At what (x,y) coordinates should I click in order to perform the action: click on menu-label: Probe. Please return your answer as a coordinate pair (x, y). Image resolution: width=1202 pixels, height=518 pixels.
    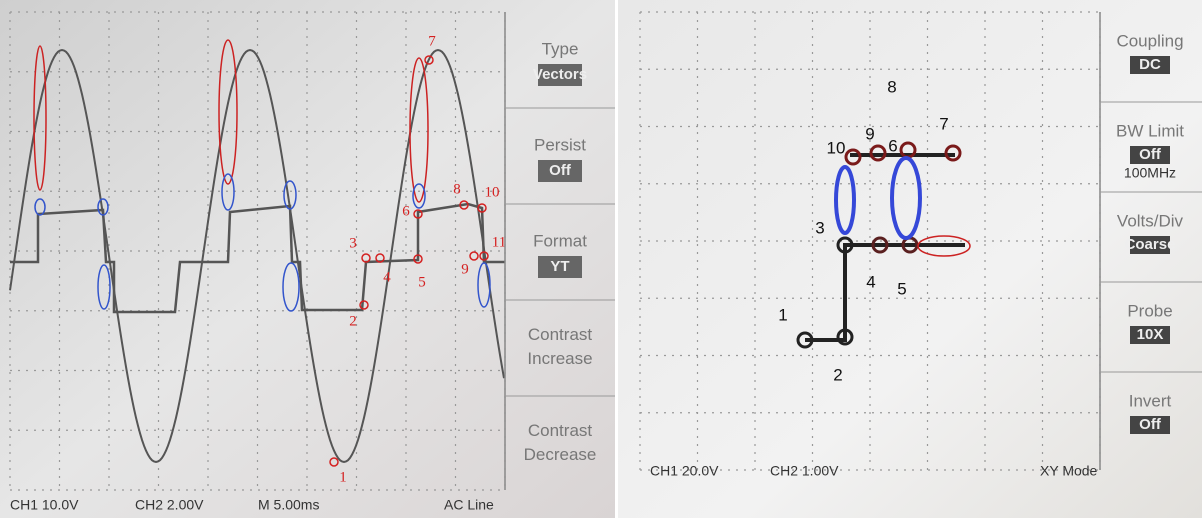
    Looking at the image, I should click on (1149, 310).